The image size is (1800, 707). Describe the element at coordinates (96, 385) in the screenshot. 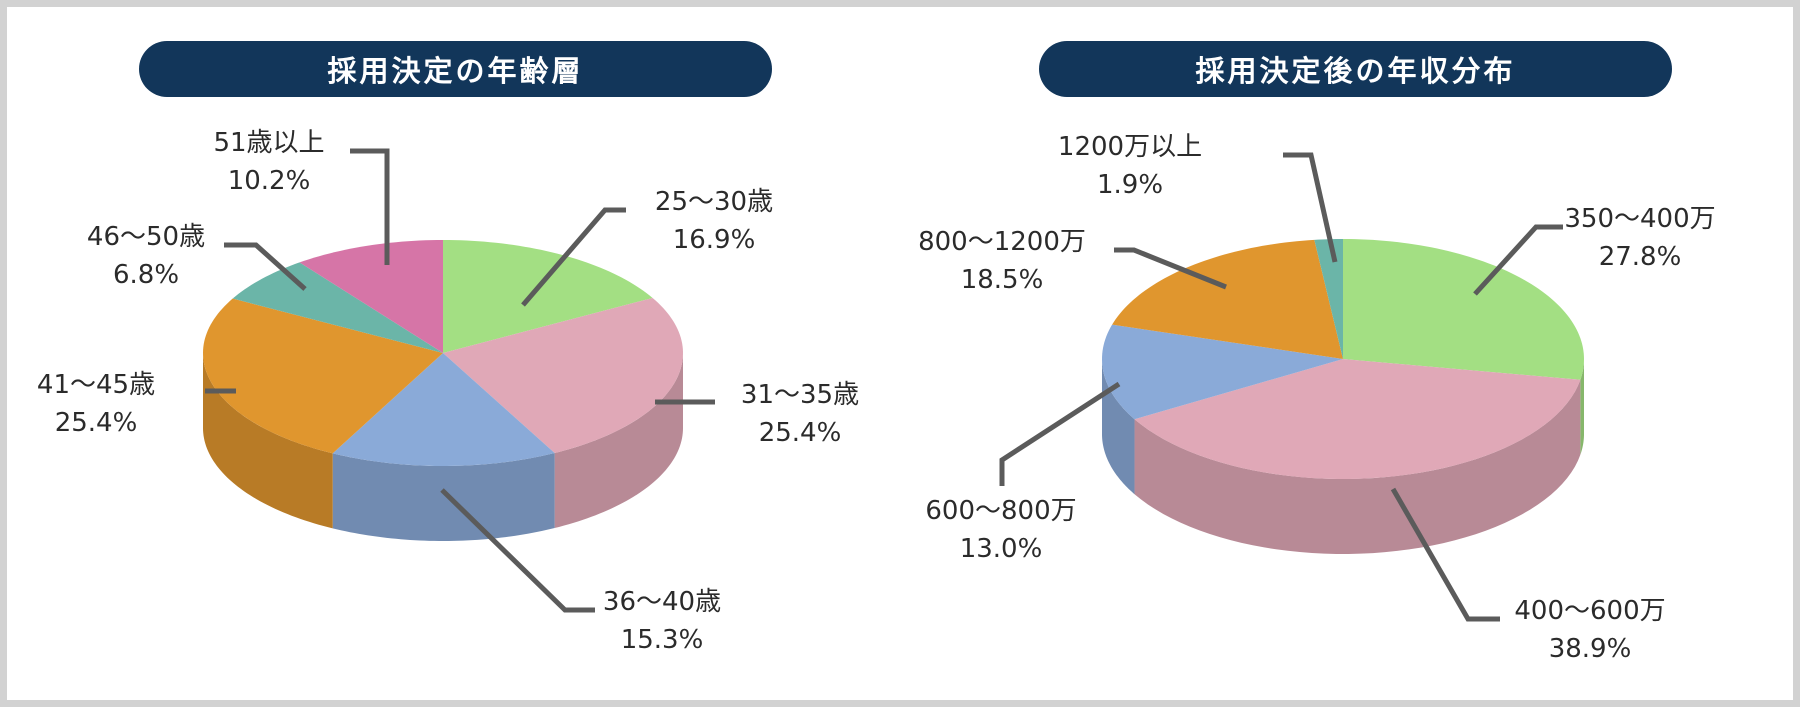

I see `slice-label-3: 41〜45歳` at that location.